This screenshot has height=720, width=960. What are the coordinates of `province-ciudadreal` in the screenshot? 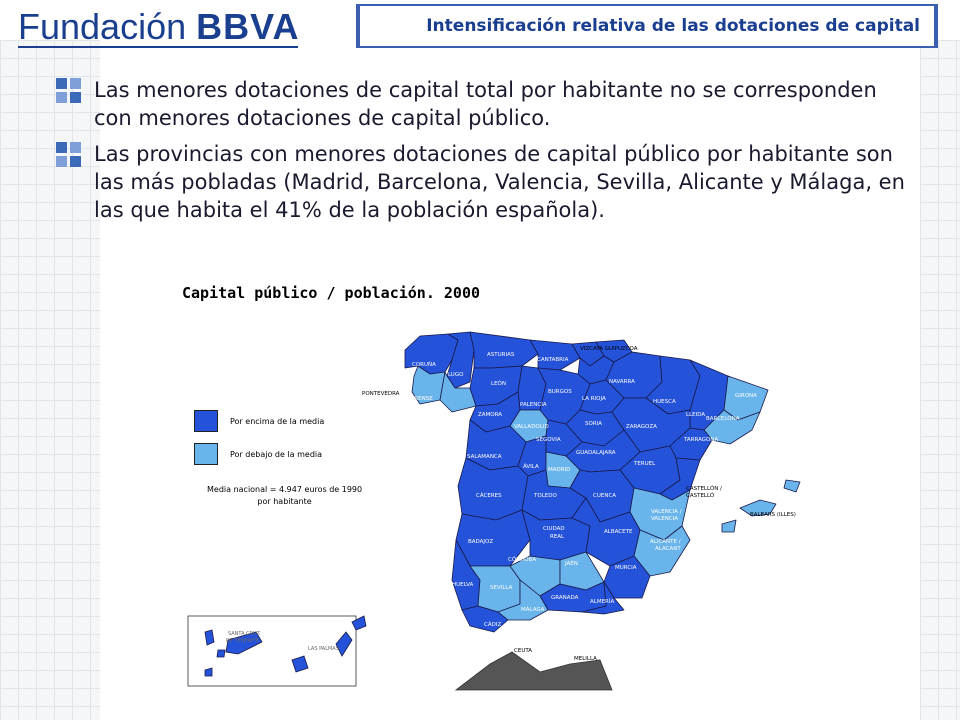 It's located at (556, 535).